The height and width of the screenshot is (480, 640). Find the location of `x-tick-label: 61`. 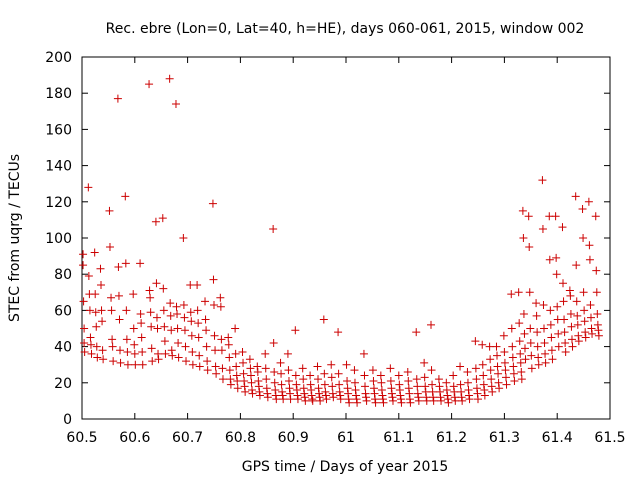

x-tick-label: 61 is located at coordinates (346, 438).